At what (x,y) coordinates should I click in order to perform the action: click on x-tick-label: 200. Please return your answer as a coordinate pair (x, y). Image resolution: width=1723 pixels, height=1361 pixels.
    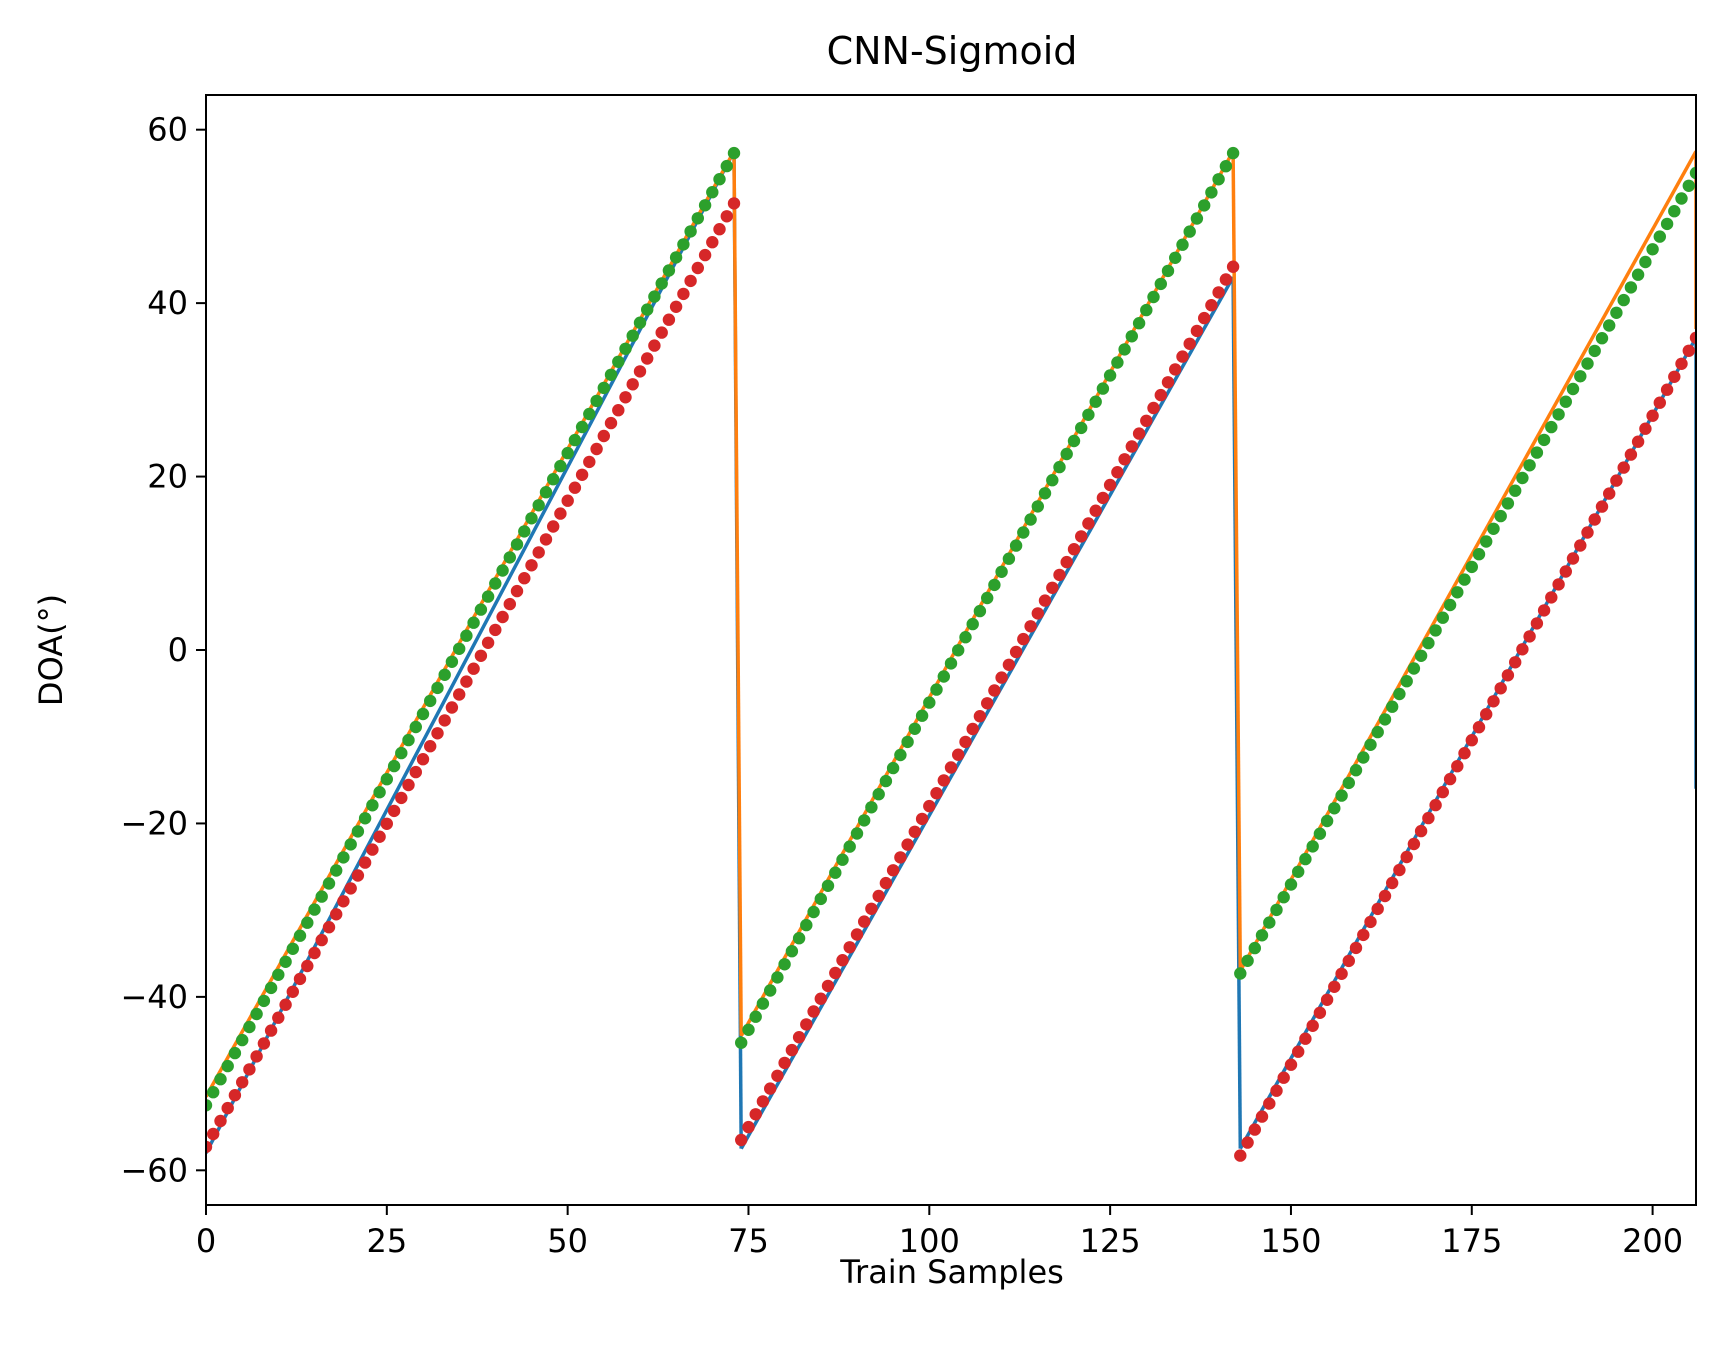
    Looking at the image, I should click on (1652, 1241).